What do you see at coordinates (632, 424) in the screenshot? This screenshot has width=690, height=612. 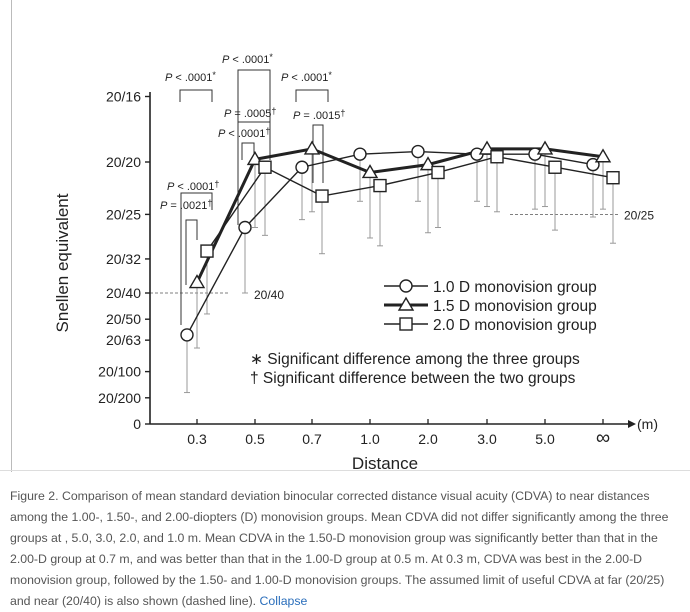 I see `x-axis-arrow` at bounding box center [632, 424].